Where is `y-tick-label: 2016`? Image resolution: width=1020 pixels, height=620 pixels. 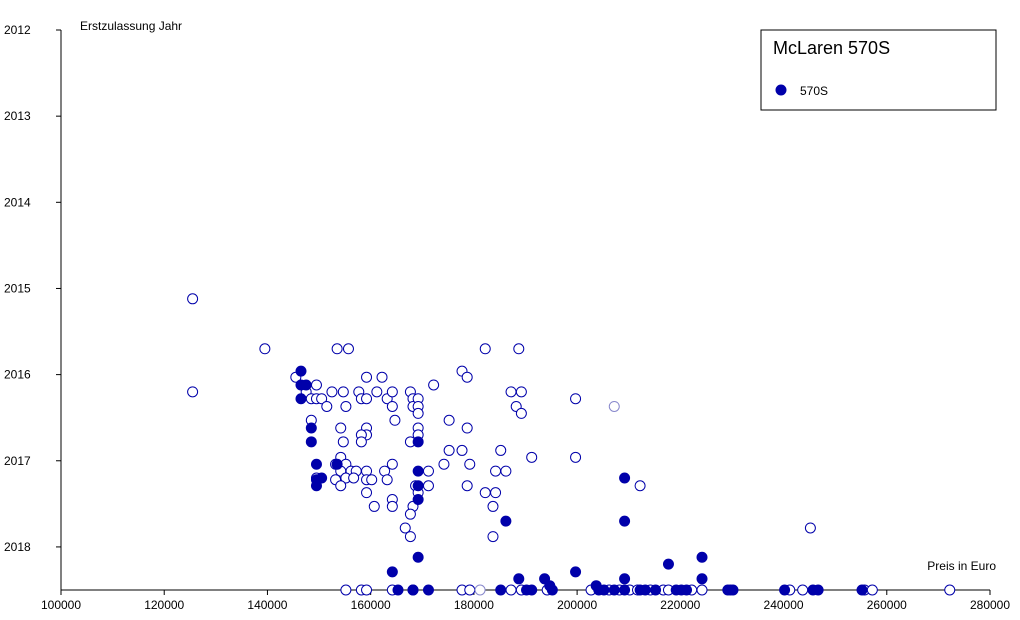
y-tick-label: 2016 is located at coordinates (17, 375).